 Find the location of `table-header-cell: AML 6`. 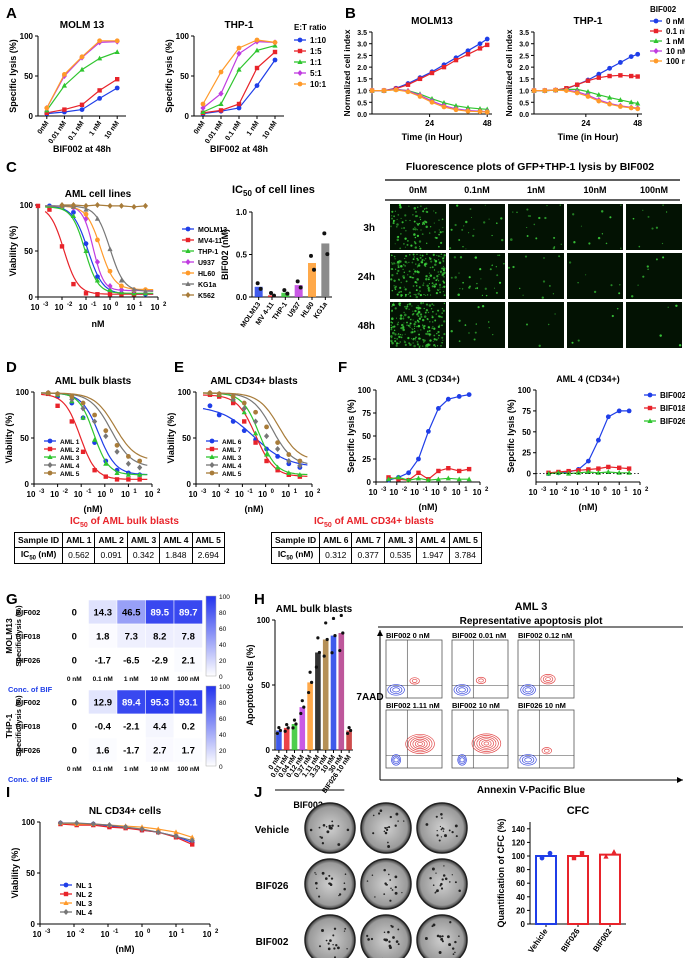

table-header-cell: AML 6 is located at coordinates (336, 540).